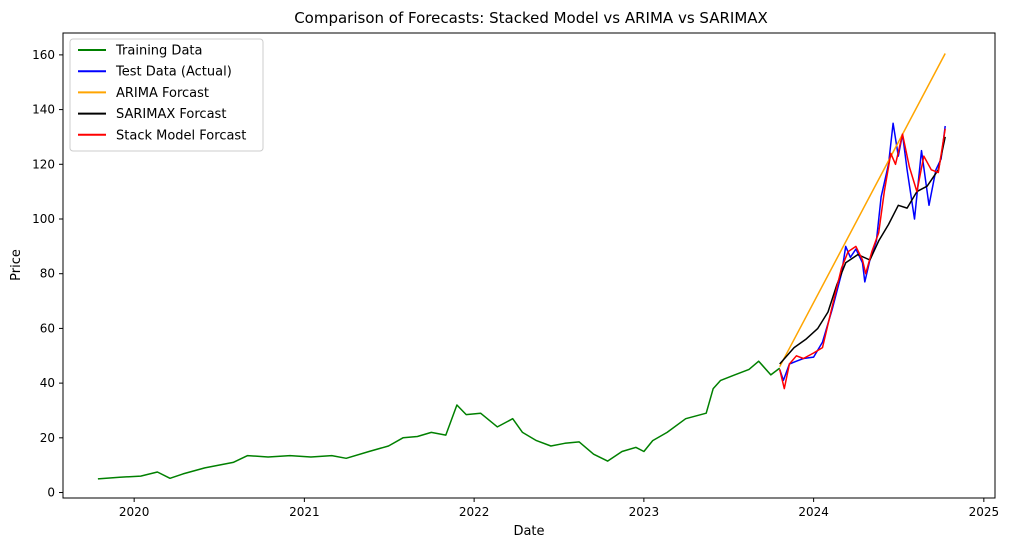 The height and width of the screenshot is (547, 1019). What do you see at coordinates (173, 72) in the screenshot?
I see `legend-label: Test Data (Actual)` at bounding box center [173, 72].